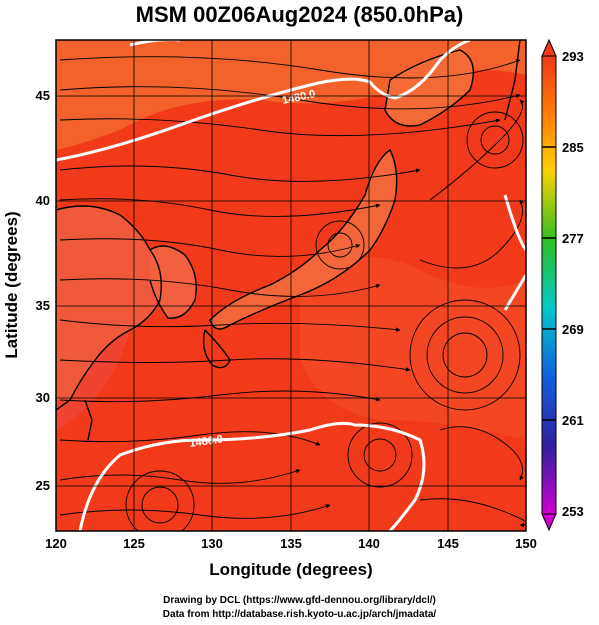 The width and height of the screenshot is (599, 625). What do you see at coordinates (43, 397) in the screenshot?
I see `y-tick-label: 30` at bounding box center [43, 397].